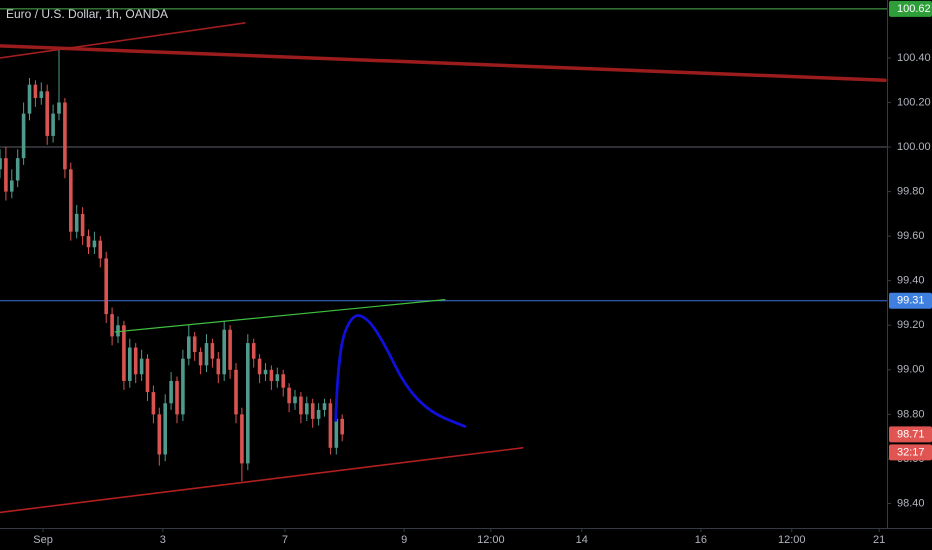  Describe the element at coordinates (879, 540) in the screenshot. I see `x-tick-label: 21` at that location.